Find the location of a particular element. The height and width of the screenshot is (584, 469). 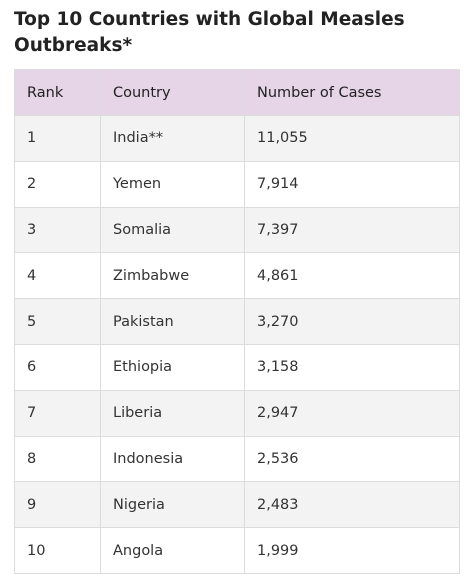

cases-cell: 2,483 is located at coordinates (352, 505).